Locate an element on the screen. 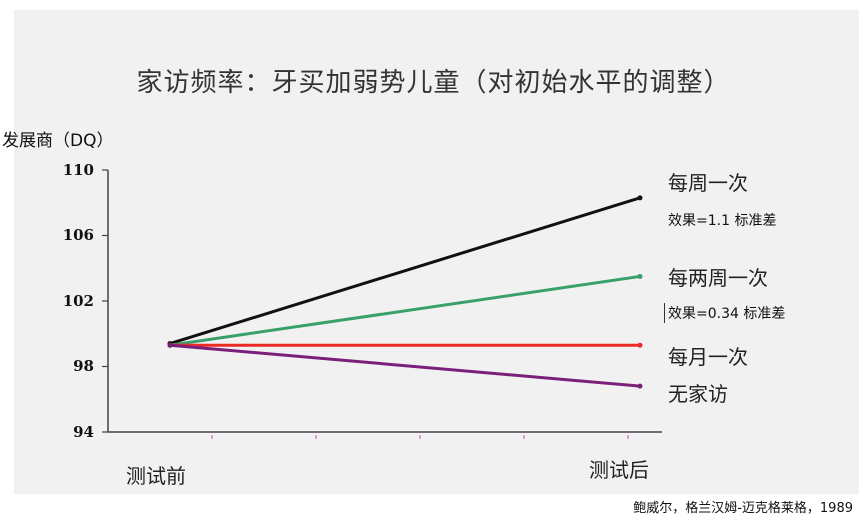 The width and height of the screenshot is (867, 520). effect-size-label: 效果=1.1 标准差 is located at coordinates (722, 221).